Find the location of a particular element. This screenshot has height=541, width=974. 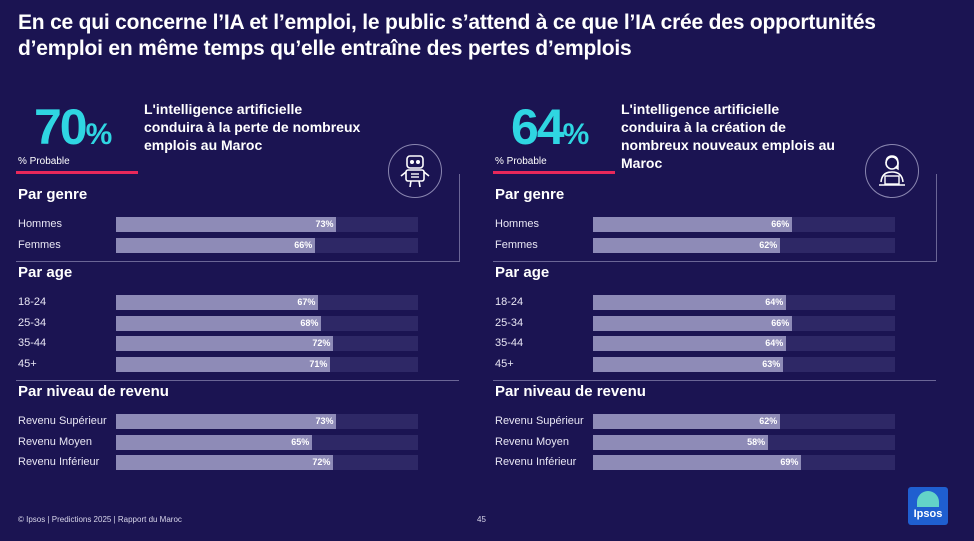

bar-track: 63% is located at coordinates (744, 364).